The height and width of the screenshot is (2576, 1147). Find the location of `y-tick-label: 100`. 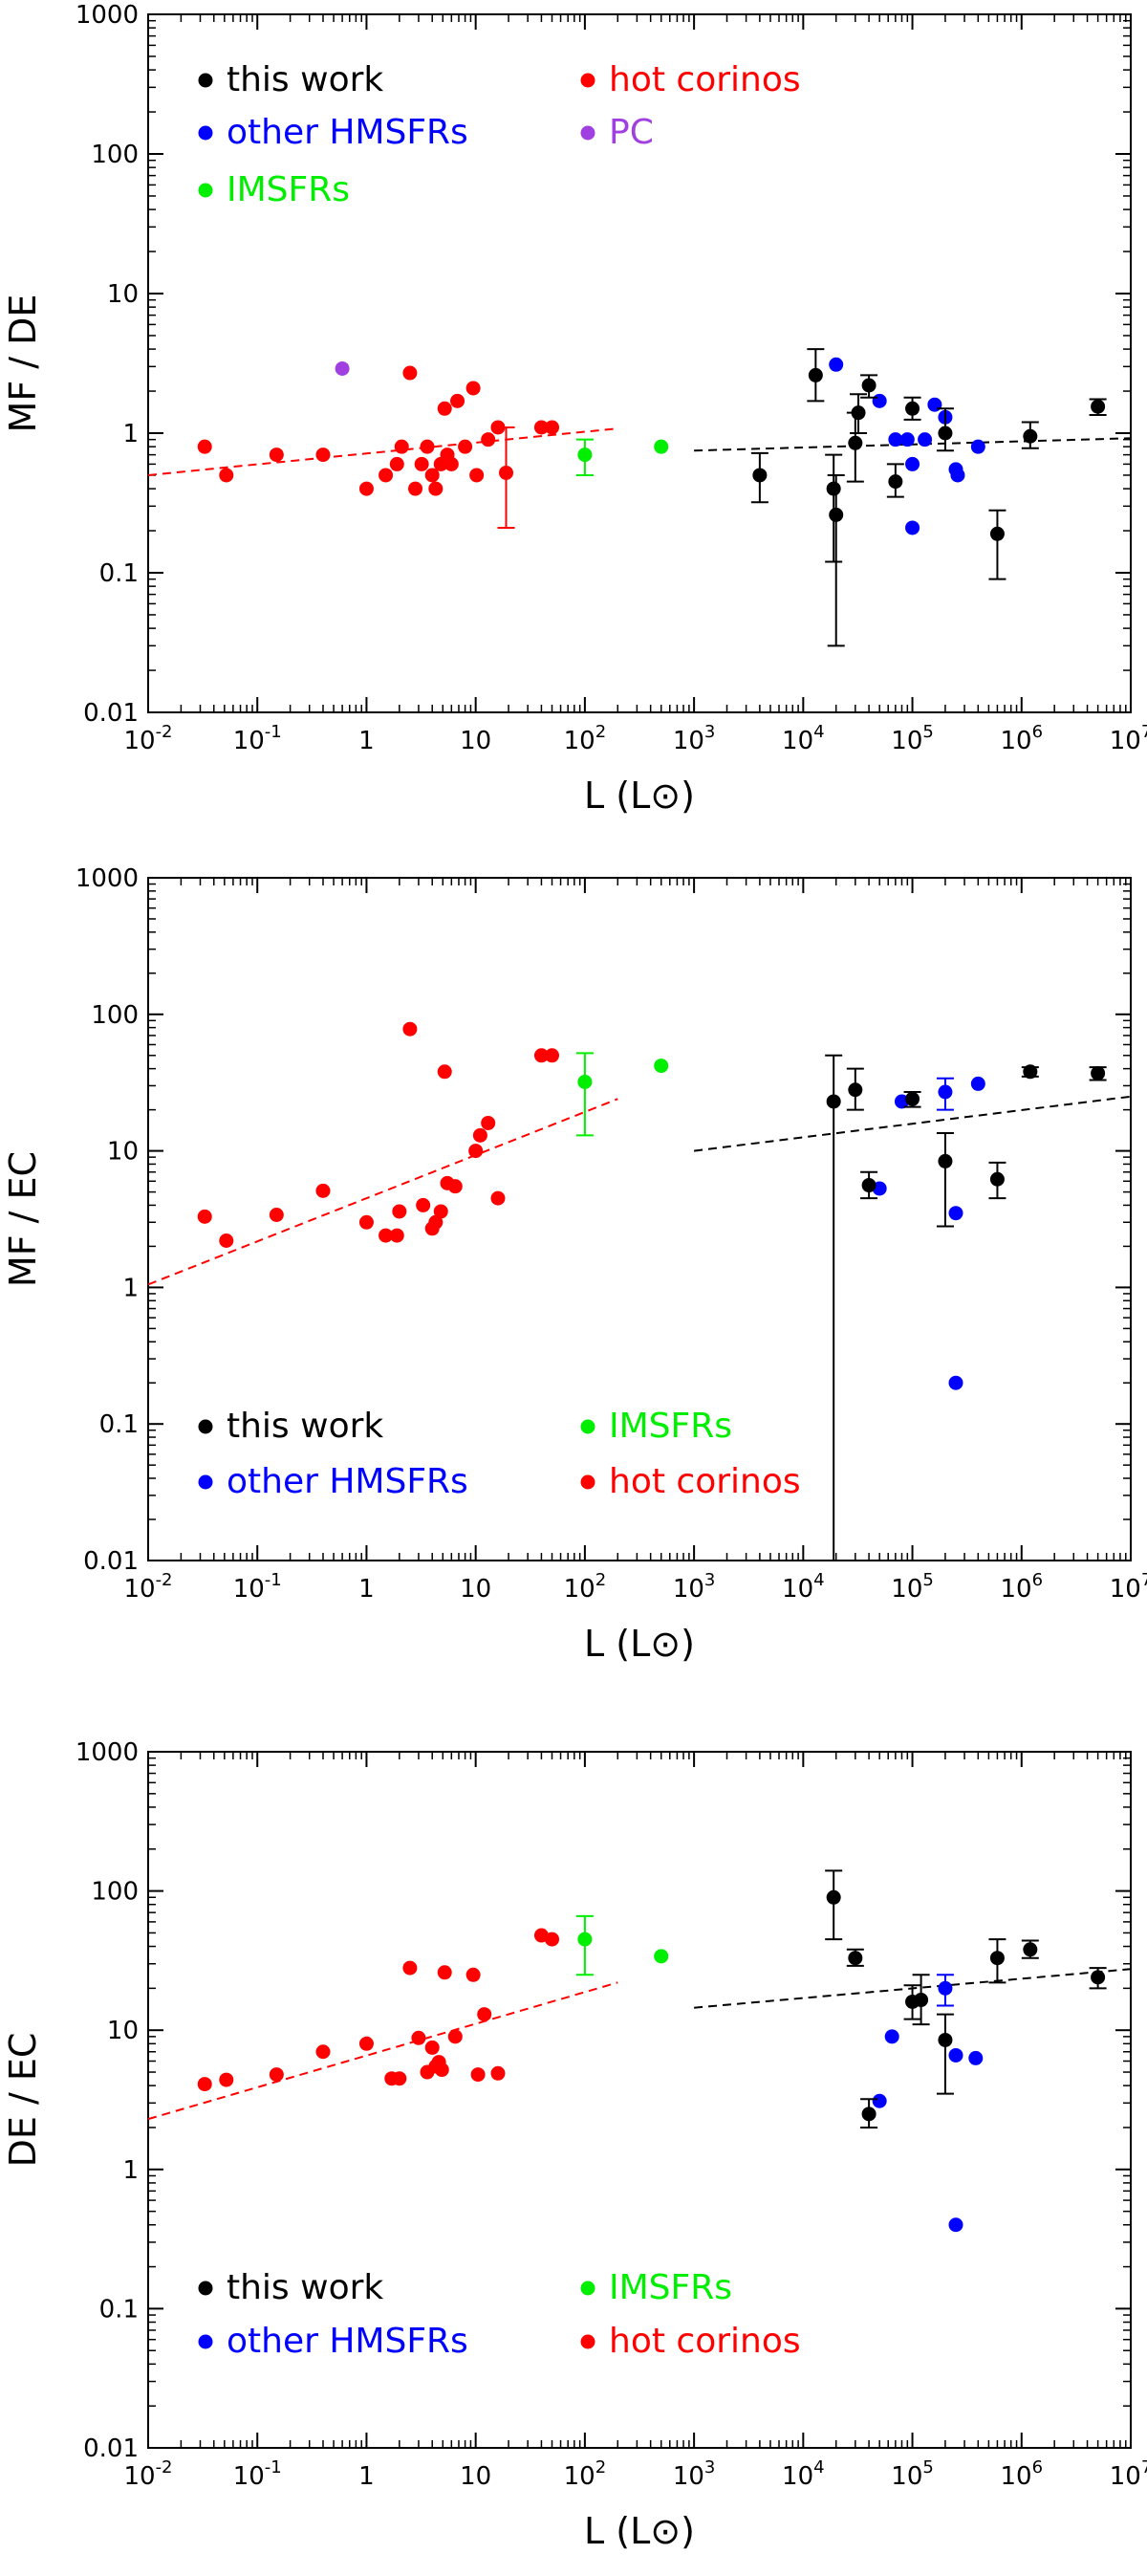

y-tick-label: 100 is located at coordinates (115, 155).